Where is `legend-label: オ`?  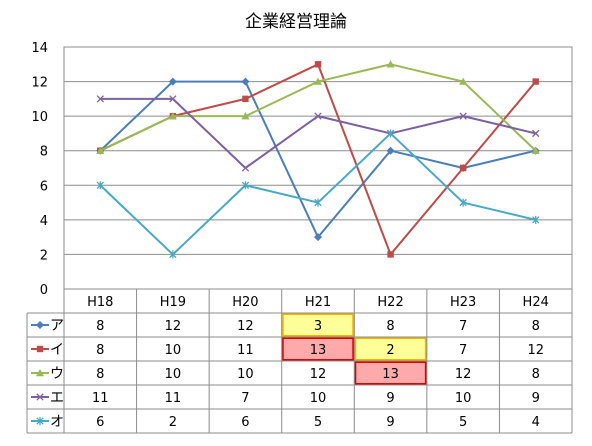
legend-label: オ is located at coordinates (57, 422).